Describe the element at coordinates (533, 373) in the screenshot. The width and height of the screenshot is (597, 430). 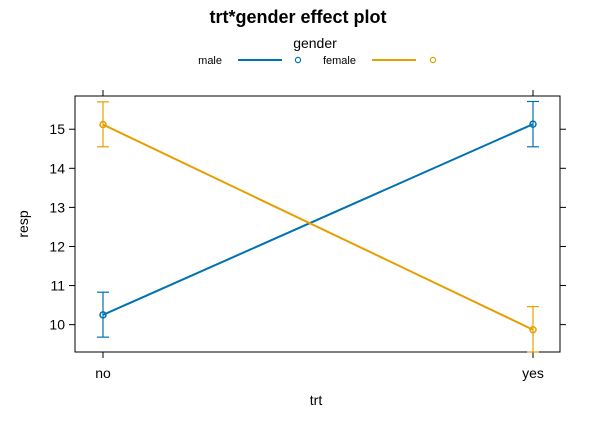
I see `x-tick-label: yes` at that location.